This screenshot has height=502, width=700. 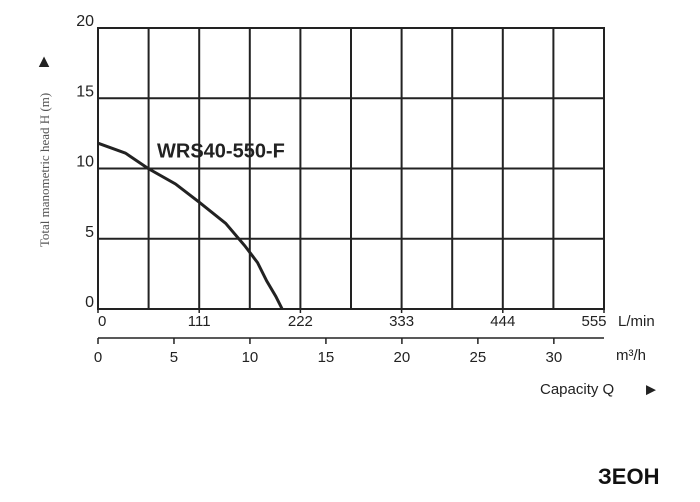 What do you see at coordinates (89, 232) in the screenshot?
I see `y-tick-label: 5` at bounding box center [89, 232].